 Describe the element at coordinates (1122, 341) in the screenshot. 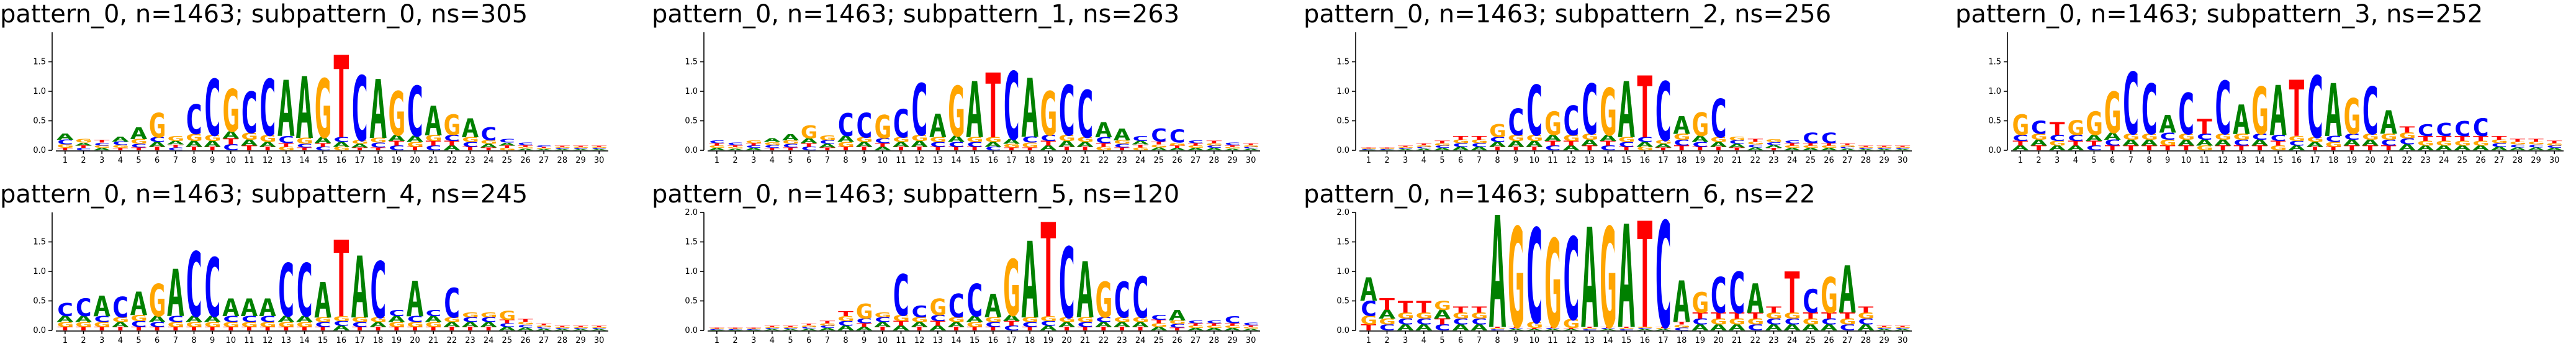

I see `x-tick-label: 23` at that location.